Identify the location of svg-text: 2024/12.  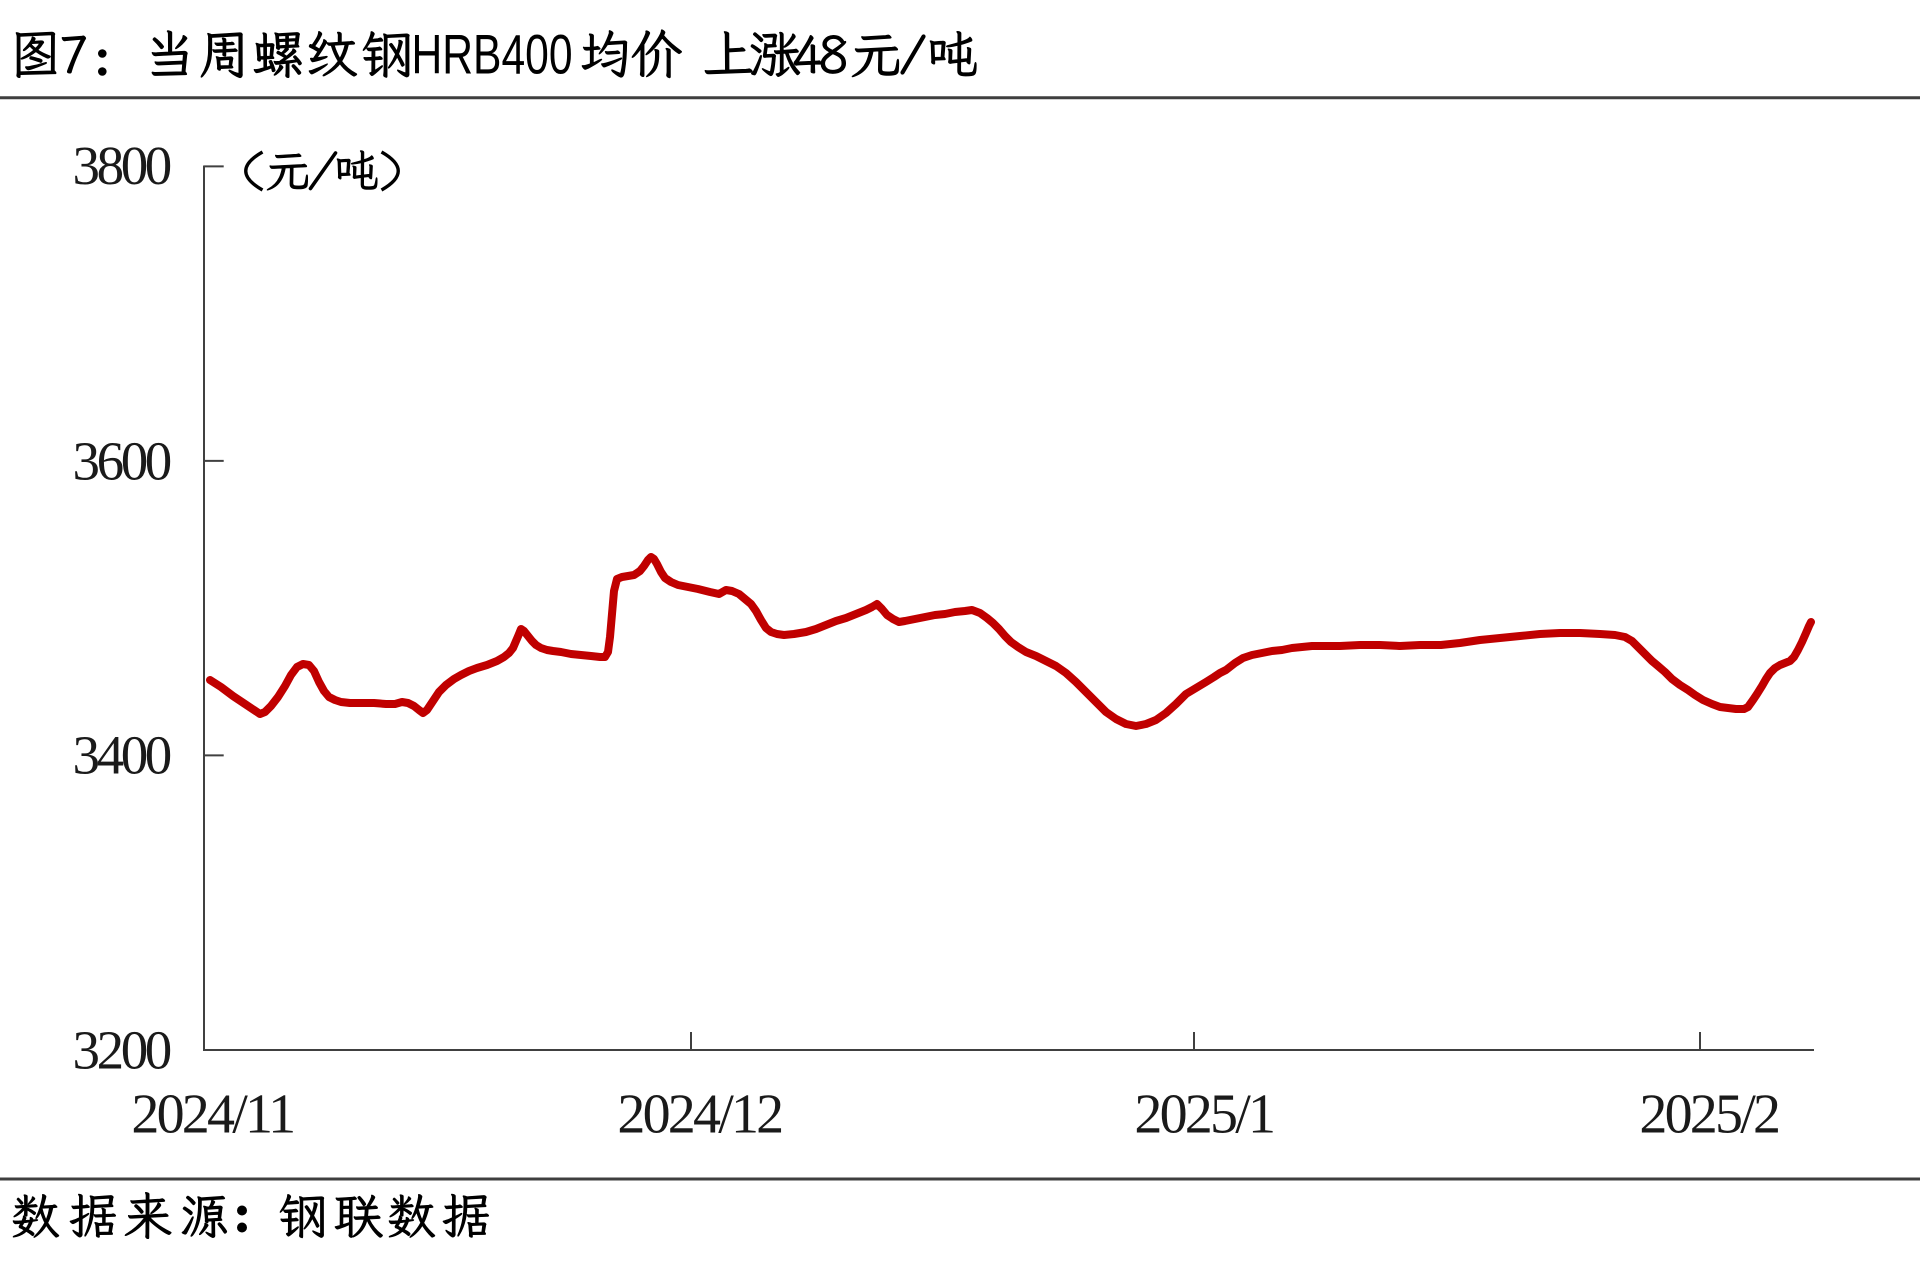
(699, 1115).